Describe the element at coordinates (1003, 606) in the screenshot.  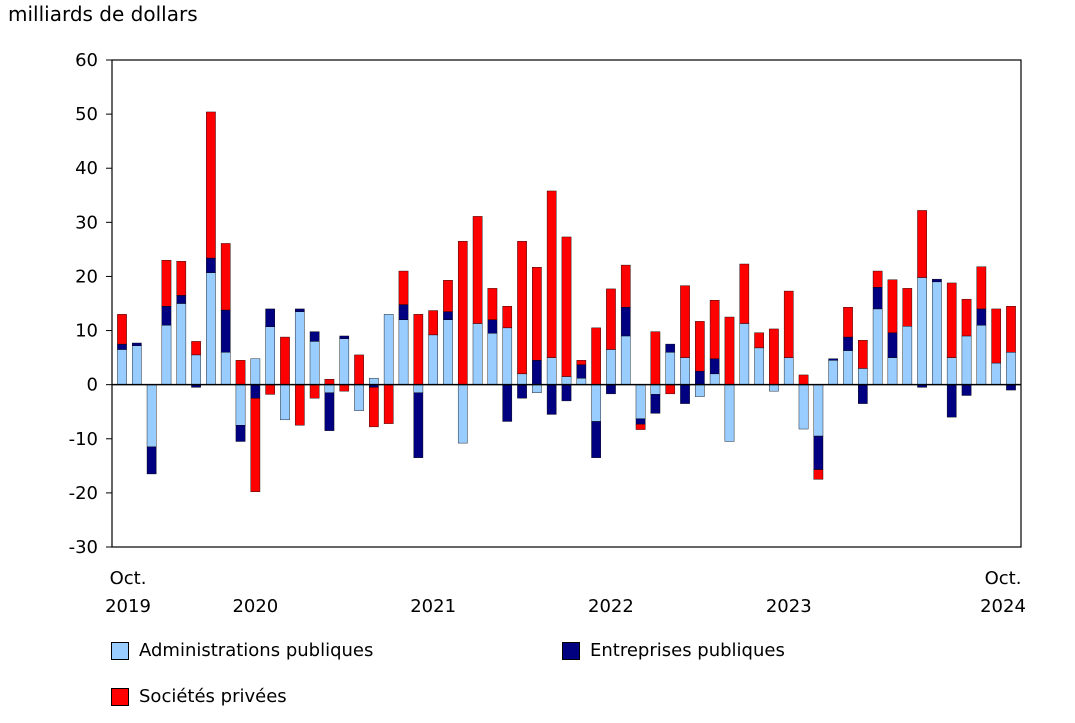
I see `x-tick-label-year: 2024` at that location.